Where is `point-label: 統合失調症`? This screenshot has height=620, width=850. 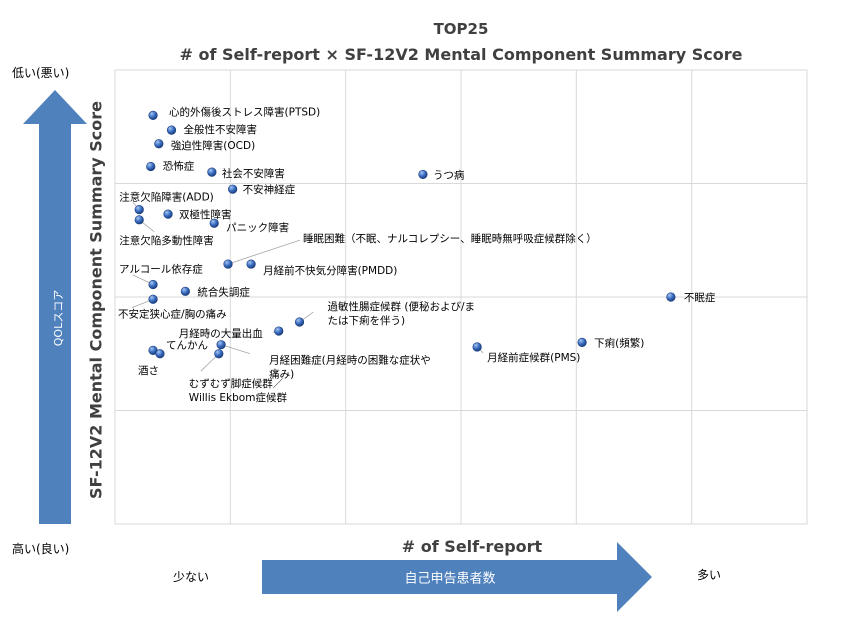 point-label: 統合失調症 is located at coordinates (223, 291).